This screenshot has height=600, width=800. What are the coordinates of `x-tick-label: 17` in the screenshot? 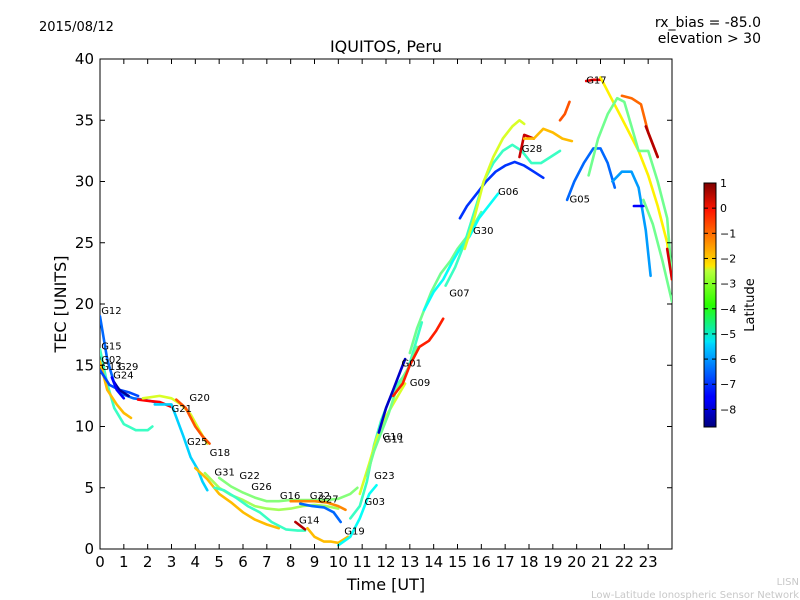 It's located at (505, 562).